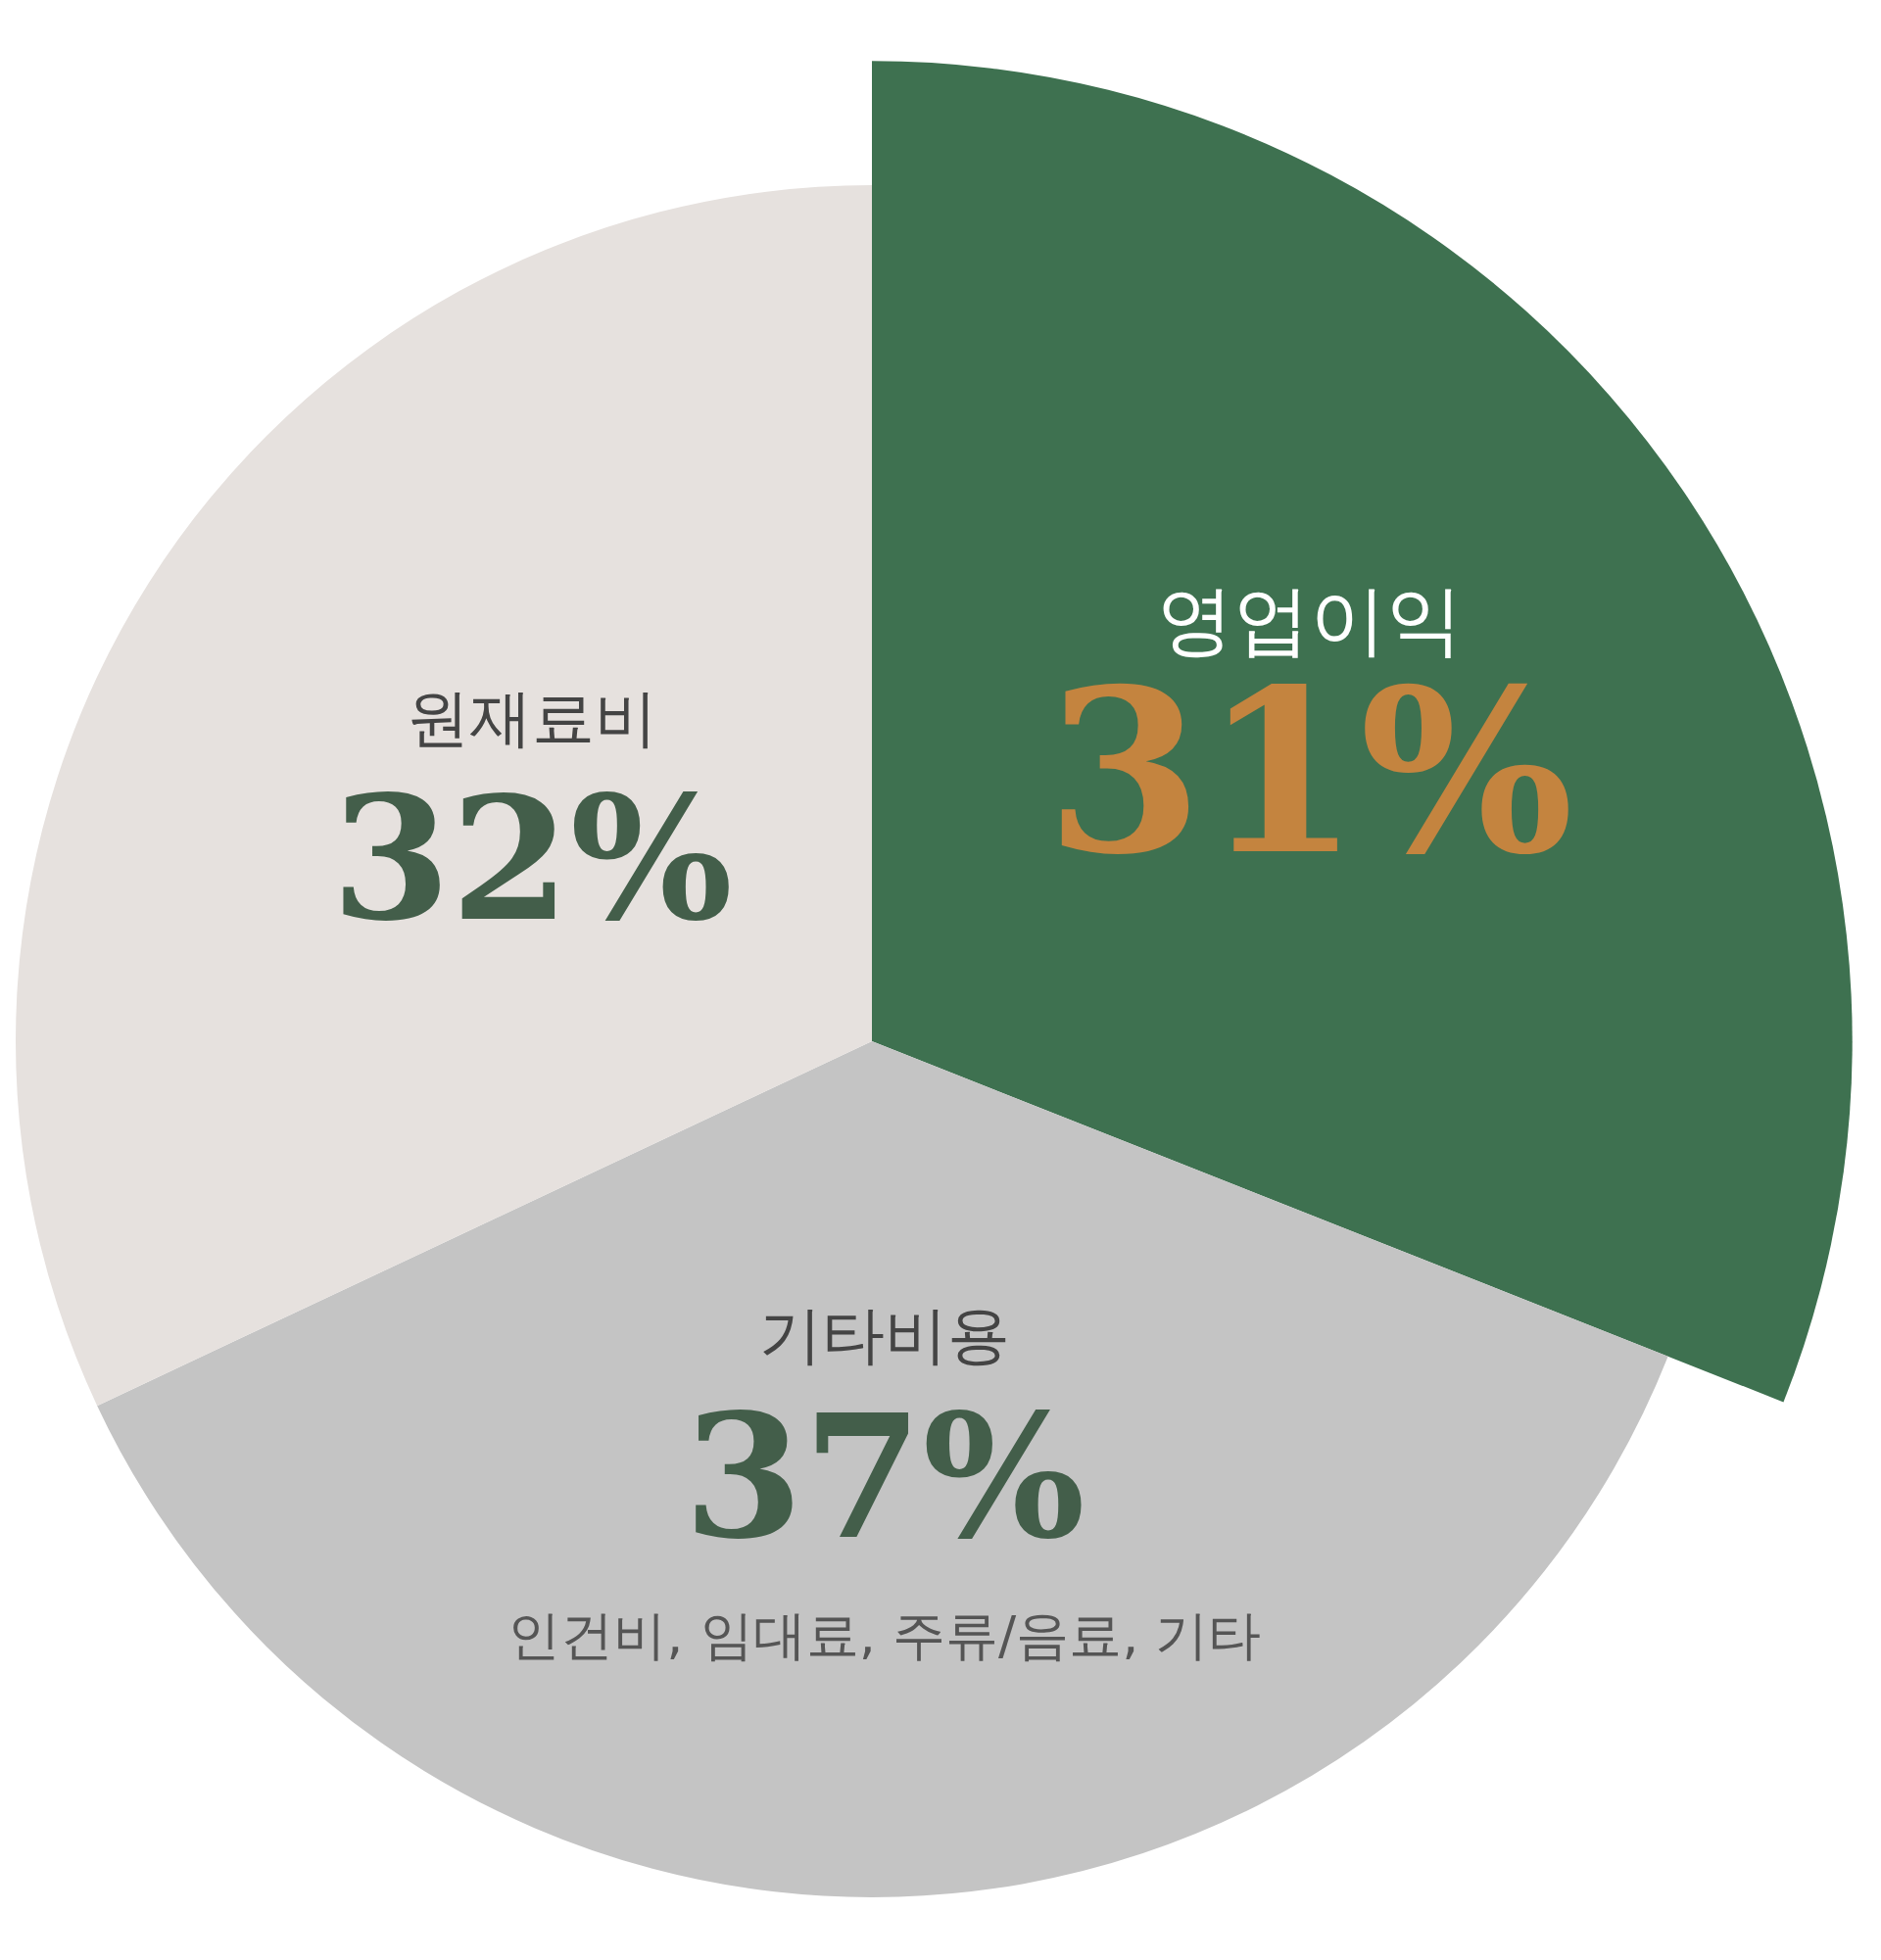 The height and width of the screenshot is (1960, 1881). Describe the element at coordinates (884, 1335) in the screenshot. I see `slice-label: 기타비용` at that location.